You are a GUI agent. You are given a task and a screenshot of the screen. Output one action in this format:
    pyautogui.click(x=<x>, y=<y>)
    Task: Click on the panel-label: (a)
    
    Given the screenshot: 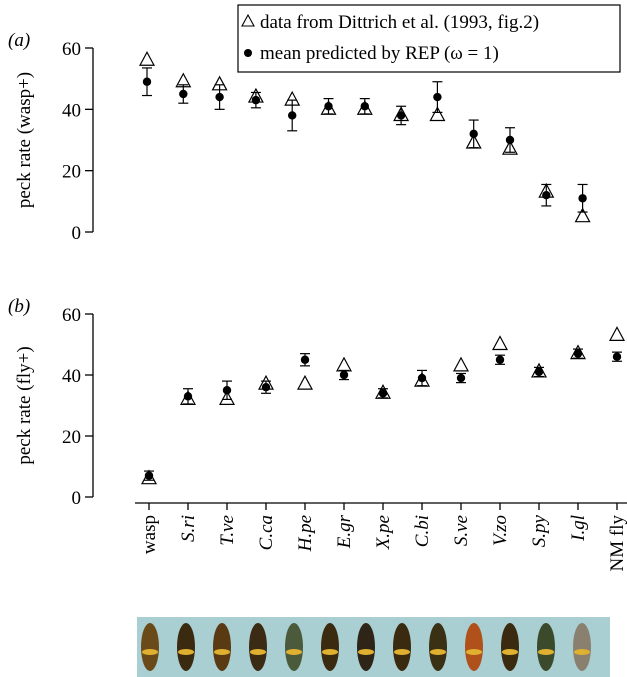 What is the action you would take?
    pyautogui.click(x=19, y=40)
    